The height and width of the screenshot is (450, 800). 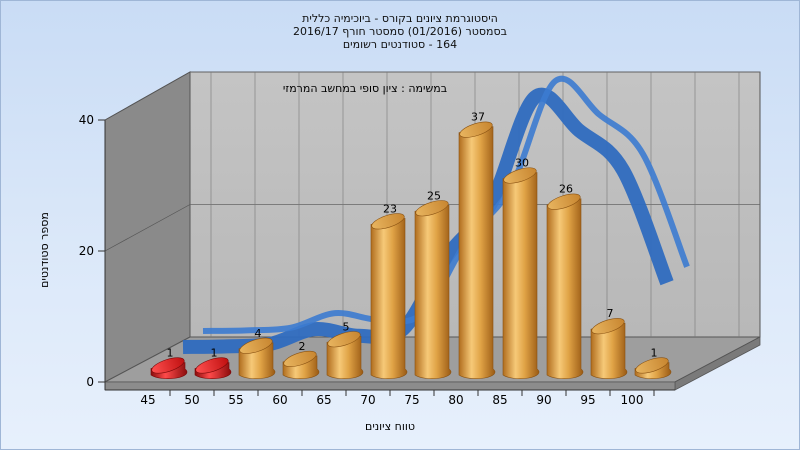 What do you see at coordinates (365, 88) in the screenshot?
I see `chart-subtitle: במשימה : ציון סופי במחשב המרמזי` at bounding box center [365, 88].